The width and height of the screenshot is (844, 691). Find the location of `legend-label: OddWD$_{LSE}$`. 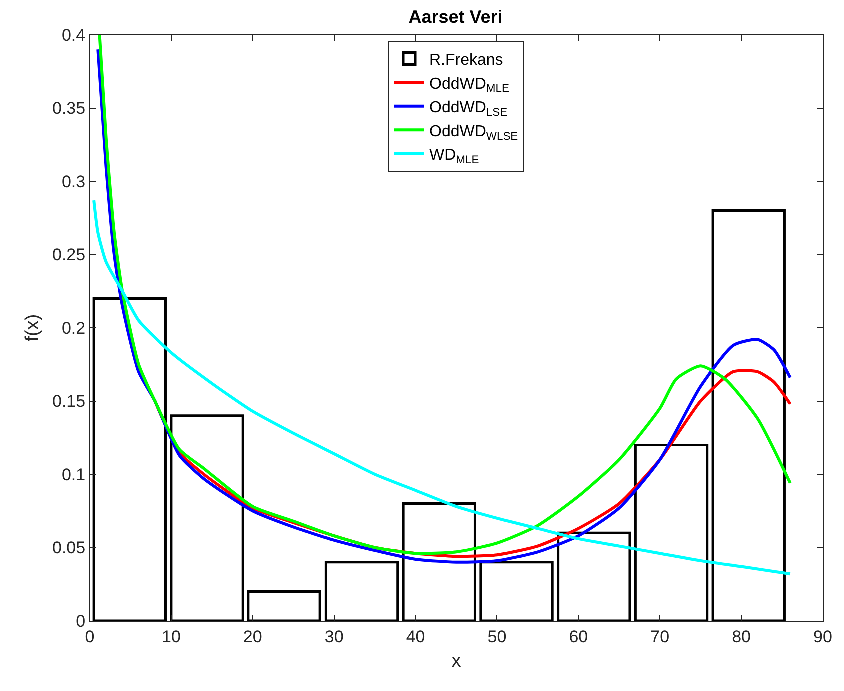

legend-label: OddWD$_{LSE}$ is located at coordinates (469, 109).